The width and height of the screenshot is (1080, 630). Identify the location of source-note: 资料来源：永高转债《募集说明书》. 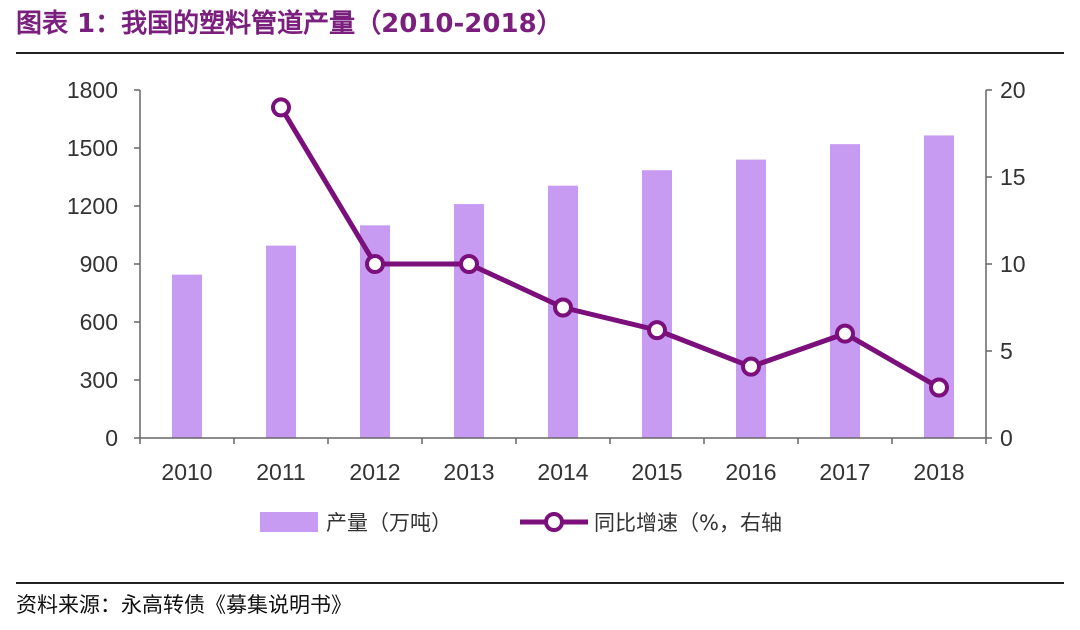
(184, 605).